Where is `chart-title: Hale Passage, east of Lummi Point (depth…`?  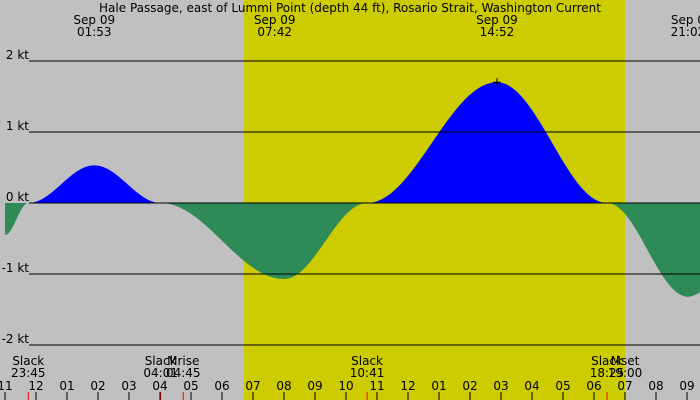 chart-title: Hale Passage, east of Lummi Point (depth… is located at coordinates (350, 8).